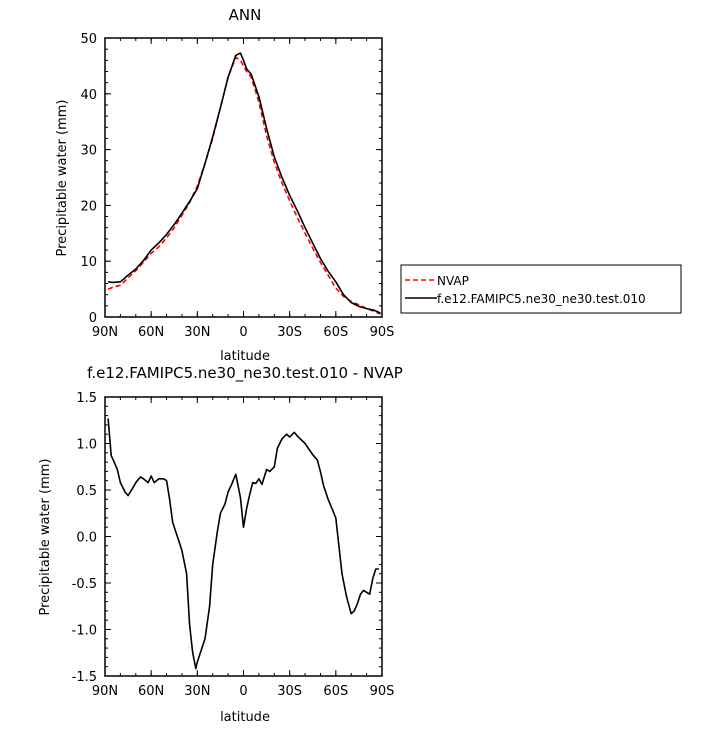 The width and height of the screenshot is (725, 729). Describe the element at coordinates (86, 491) in the screenshot. I see `bottom-y-tick-label: 0.5` at that location.